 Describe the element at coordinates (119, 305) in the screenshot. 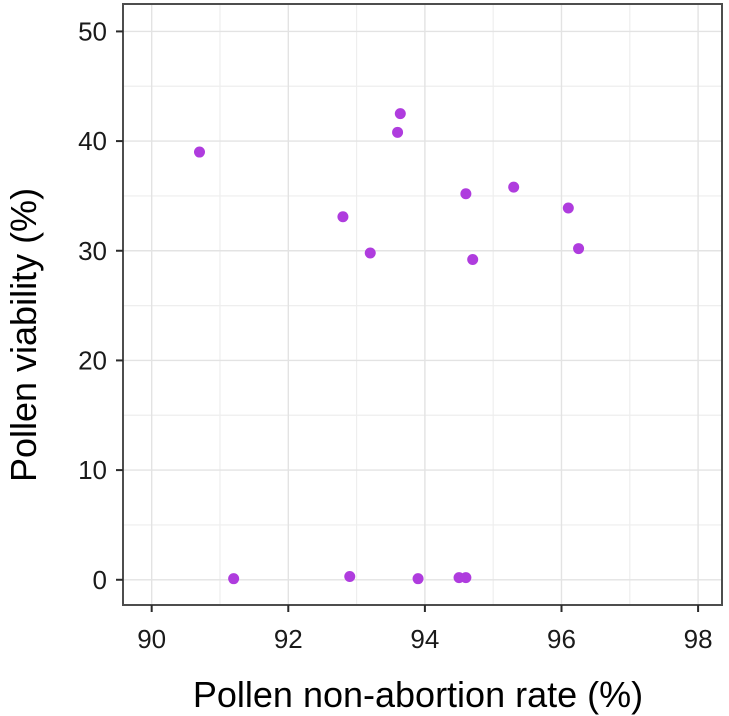

I see `y-axis-ticks` at that location.